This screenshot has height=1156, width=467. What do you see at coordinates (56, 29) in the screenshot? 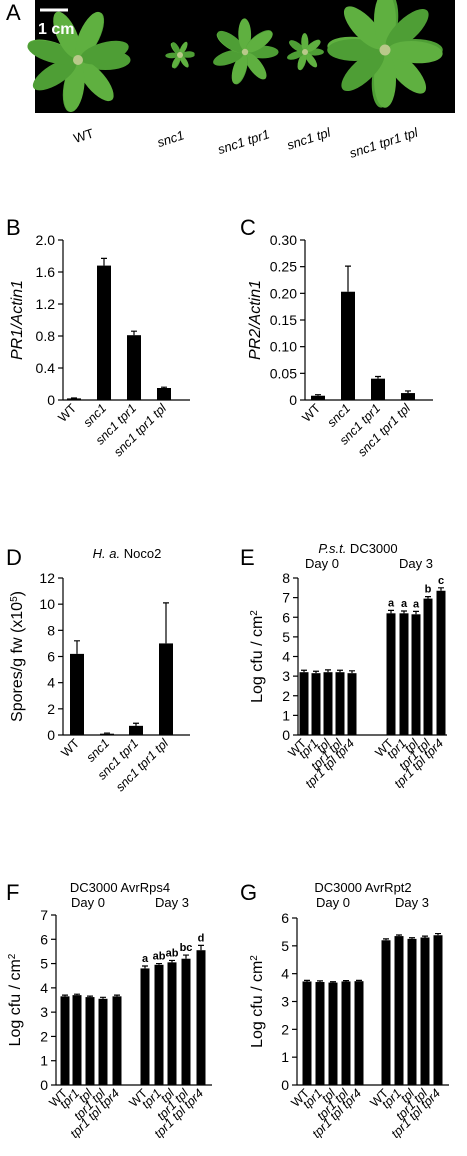
I see `scale-bar-label: 1 cm` at bounding box center [56, 29].